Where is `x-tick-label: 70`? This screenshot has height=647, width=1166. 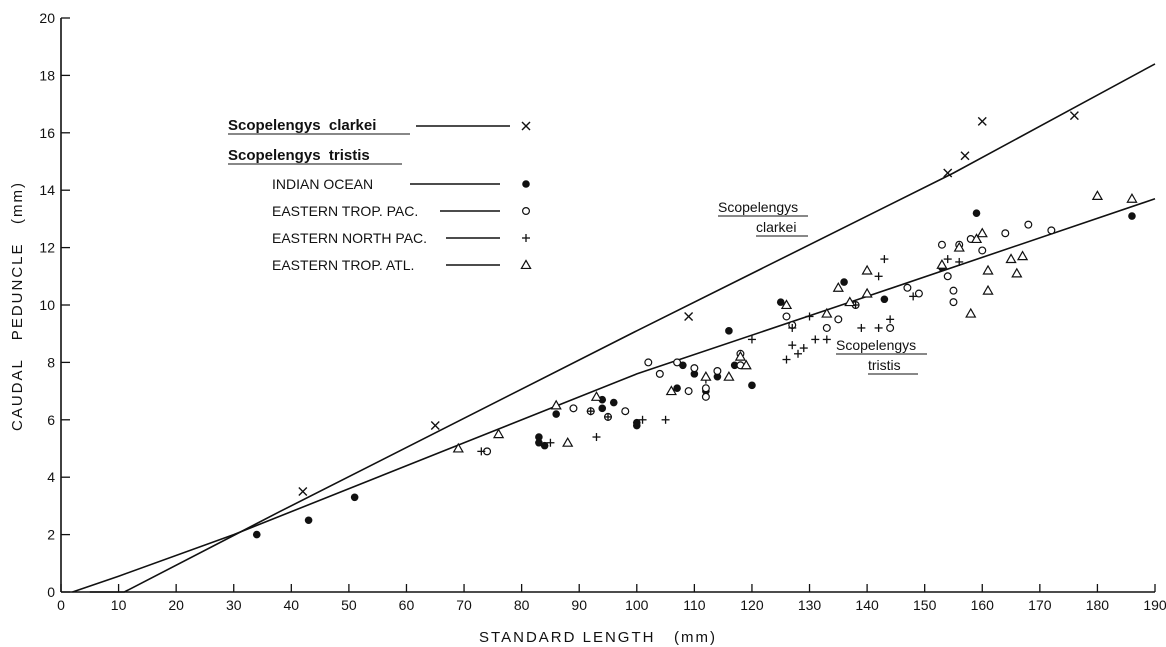
x-tick-label: 70 is located at coordinates (464, 605).